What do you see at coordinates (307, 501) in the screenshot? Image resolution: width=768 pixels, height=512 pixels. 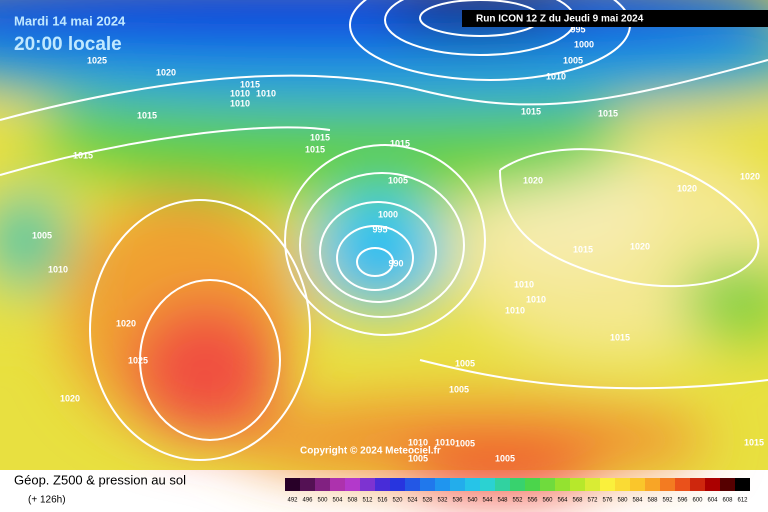 I see `legend-label: 496` at bounding box center [307, 501].